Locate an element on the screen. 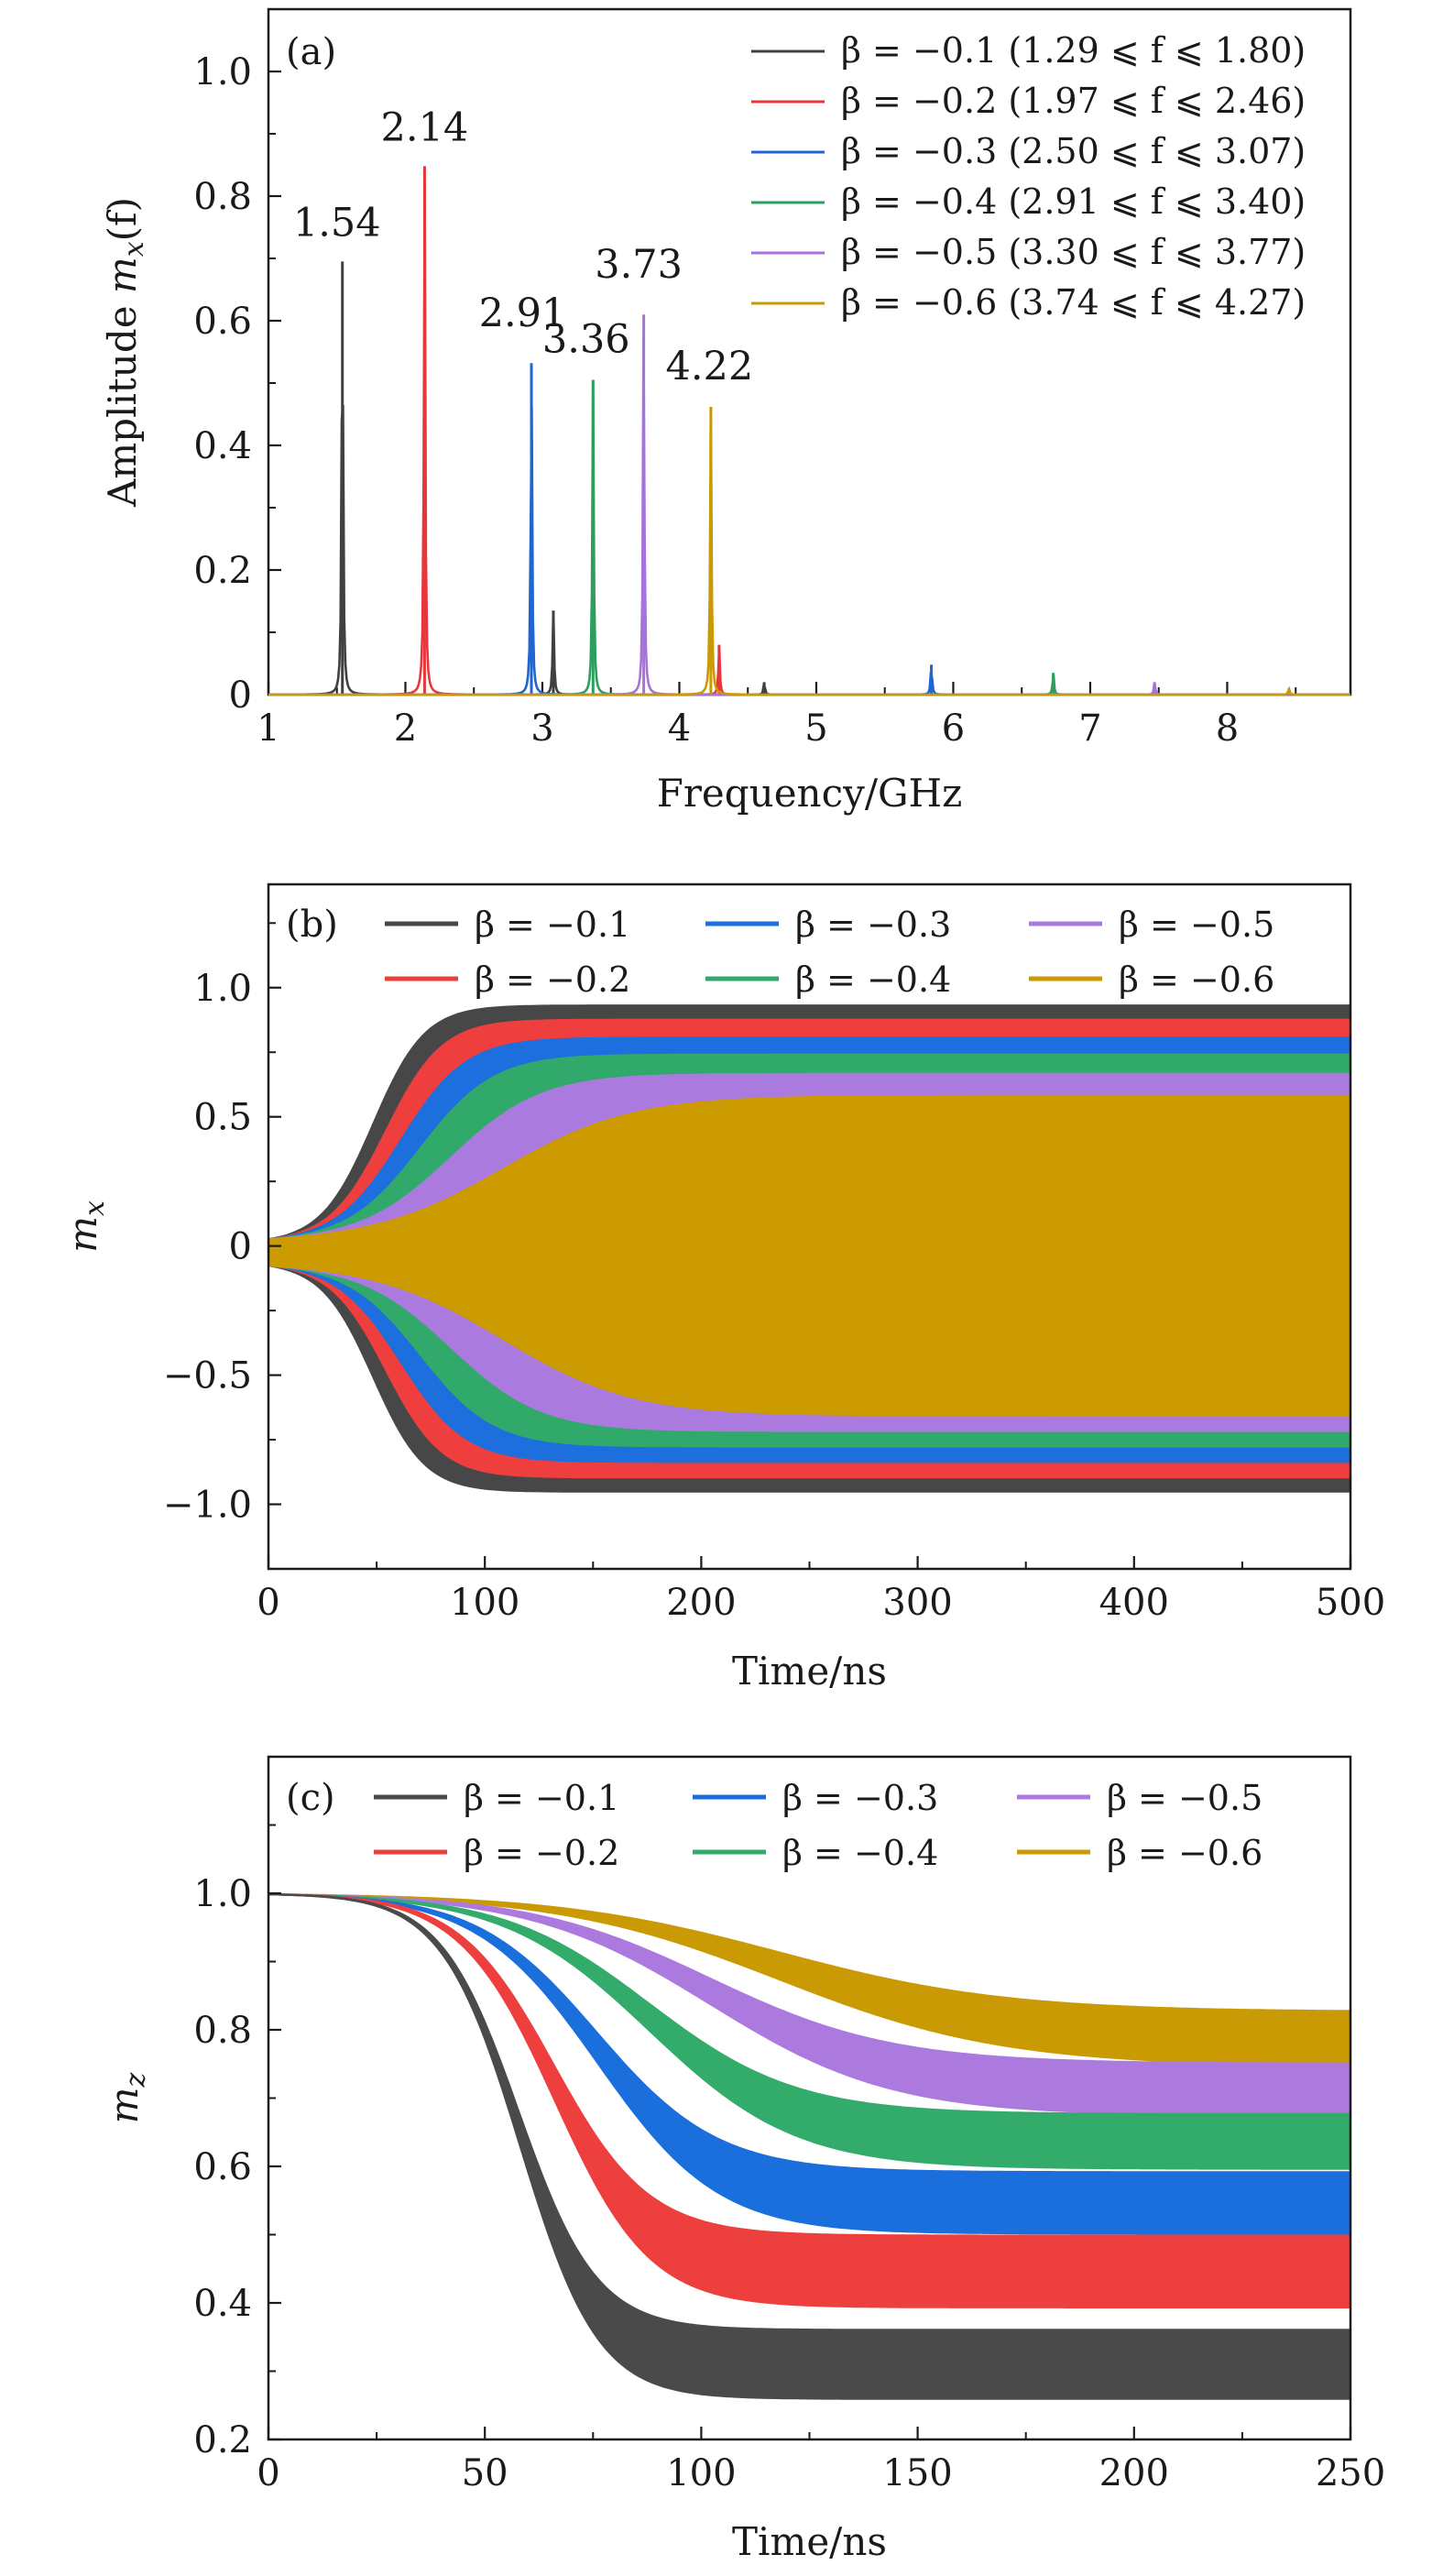 This screenshot has width=1443, height=2576. peak-label: 1.54 is located at coordinates (337, 223).